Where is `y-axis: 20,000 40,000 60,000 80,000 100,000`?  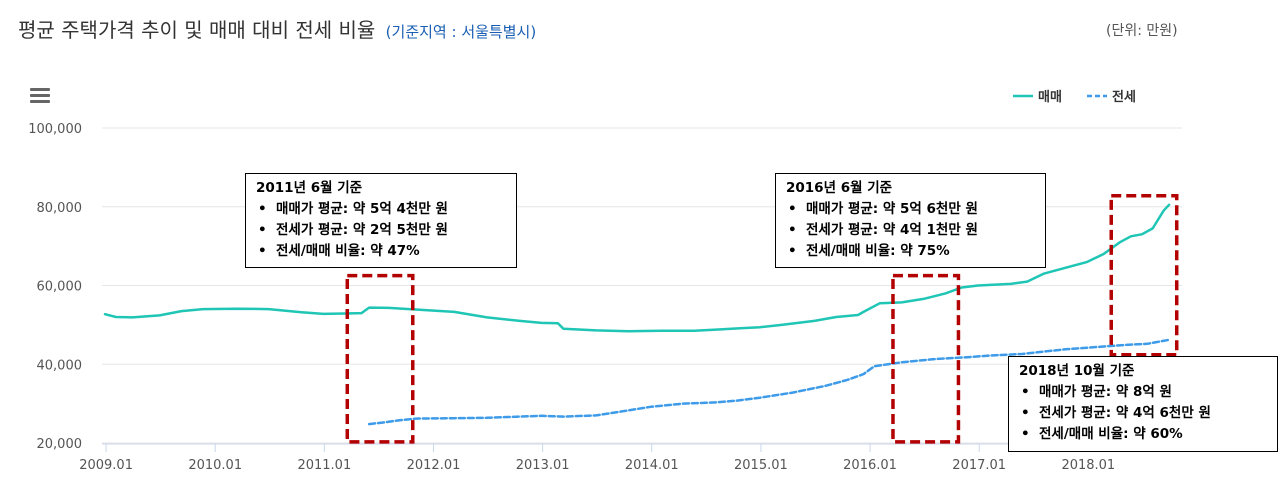
y-axis: 20,000 40,000 60,000 80,000 100,000 is located at coordinates (55, 287).